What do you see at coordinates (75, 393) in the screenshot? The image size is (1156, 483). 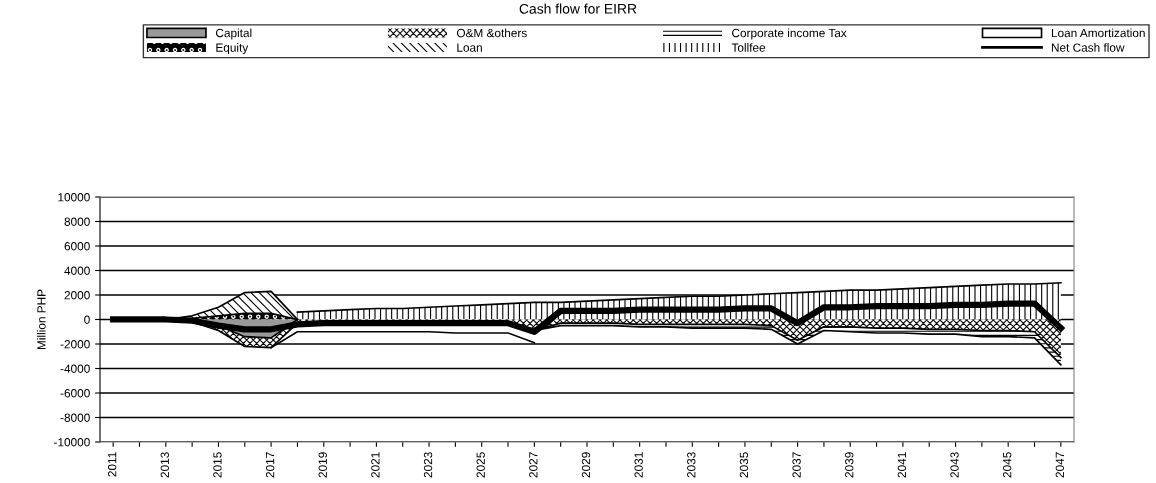 I see `y-tick-label: -6000` at bounding box center [75, 393].